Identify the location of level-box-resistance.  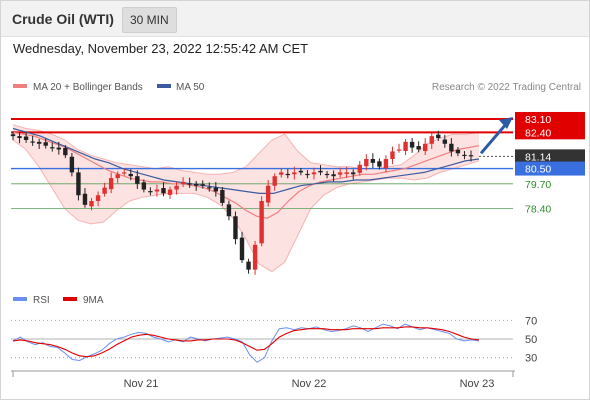
(550, 132).